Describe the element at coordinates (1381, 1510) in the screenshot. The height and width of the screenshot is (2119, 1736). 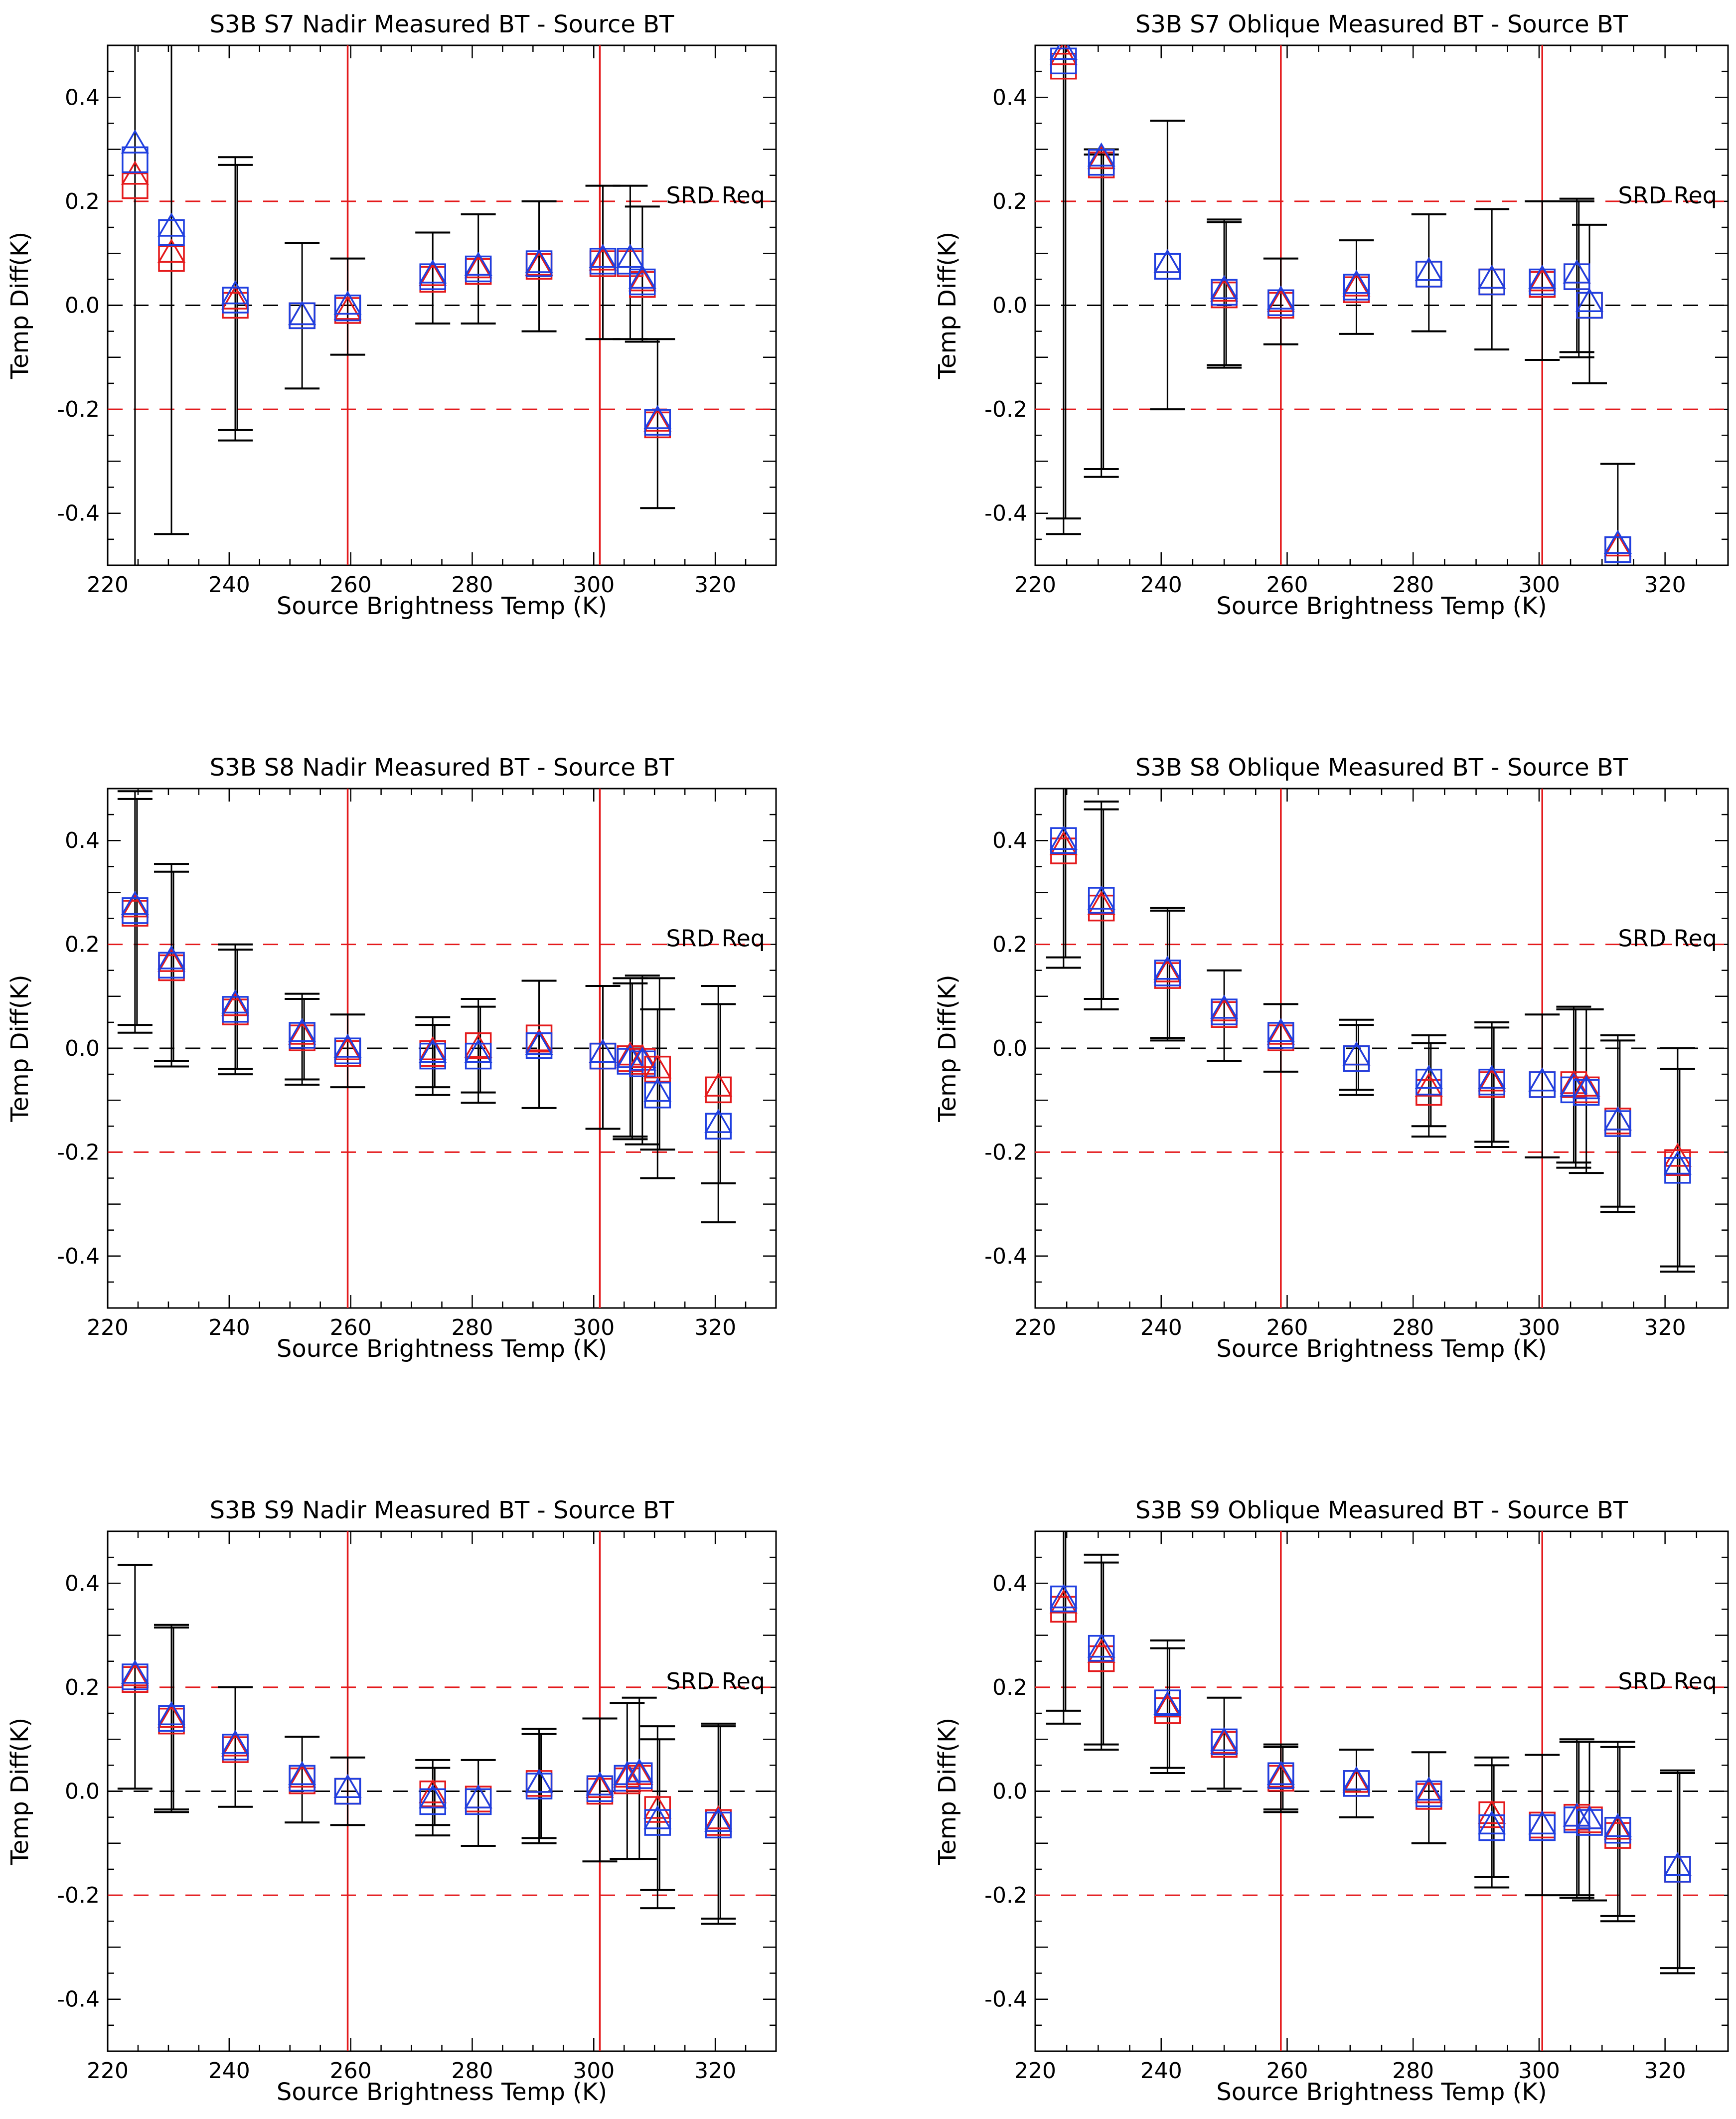
I see `chart-title: S3B S9 Oblique Measured BT - Source BT` at that location.